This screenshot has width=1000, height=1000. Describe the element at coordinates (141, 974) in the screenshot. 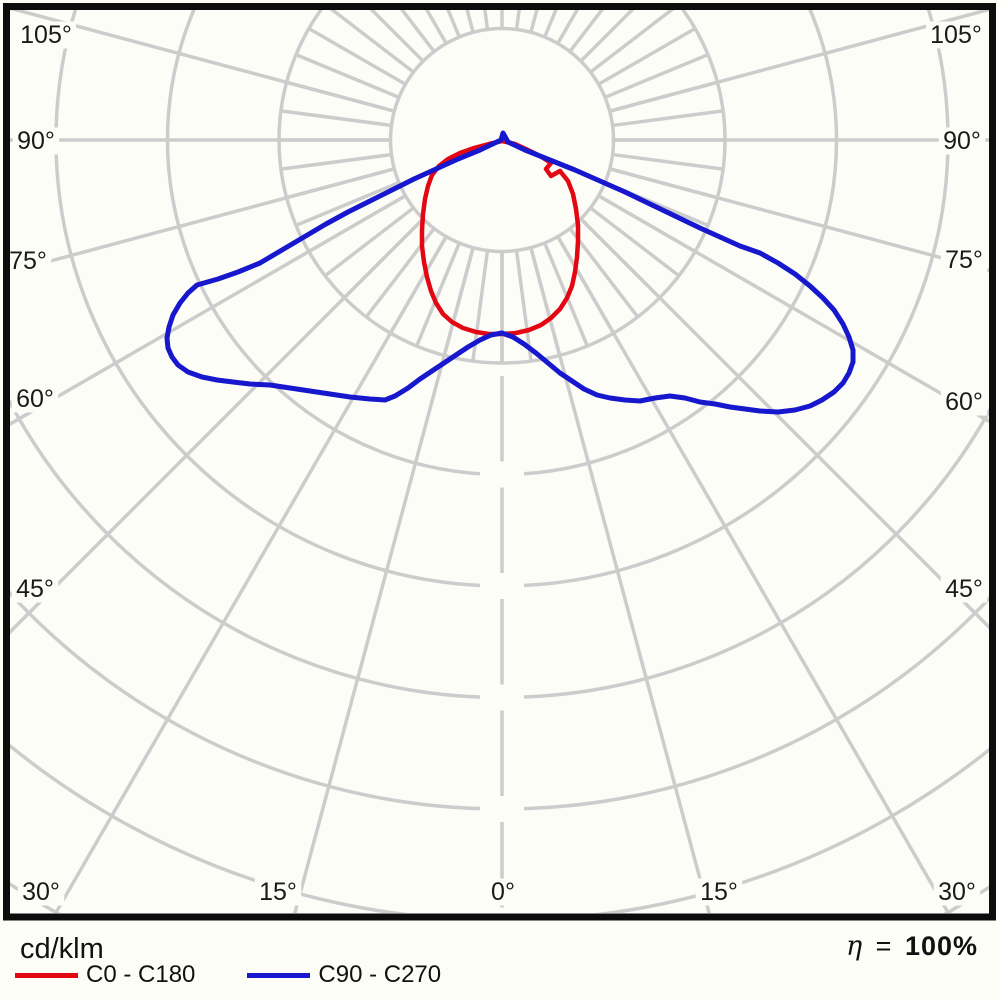

I see `legend-label-c0-c180: C0 - C180` at that location.